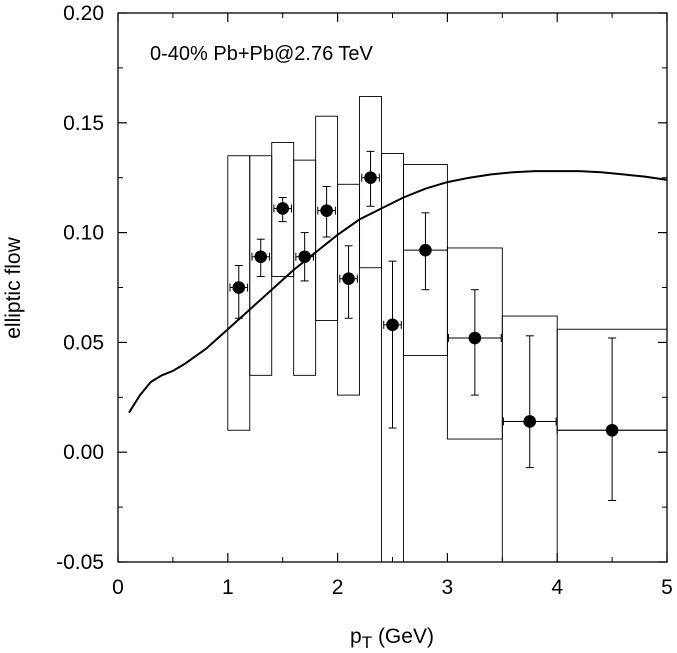 This screenshot has width=677, height=653. Describe the element at coordinates (13, 287) in the screenshot. I see `y-axis-title: elliptic flow` at that location.